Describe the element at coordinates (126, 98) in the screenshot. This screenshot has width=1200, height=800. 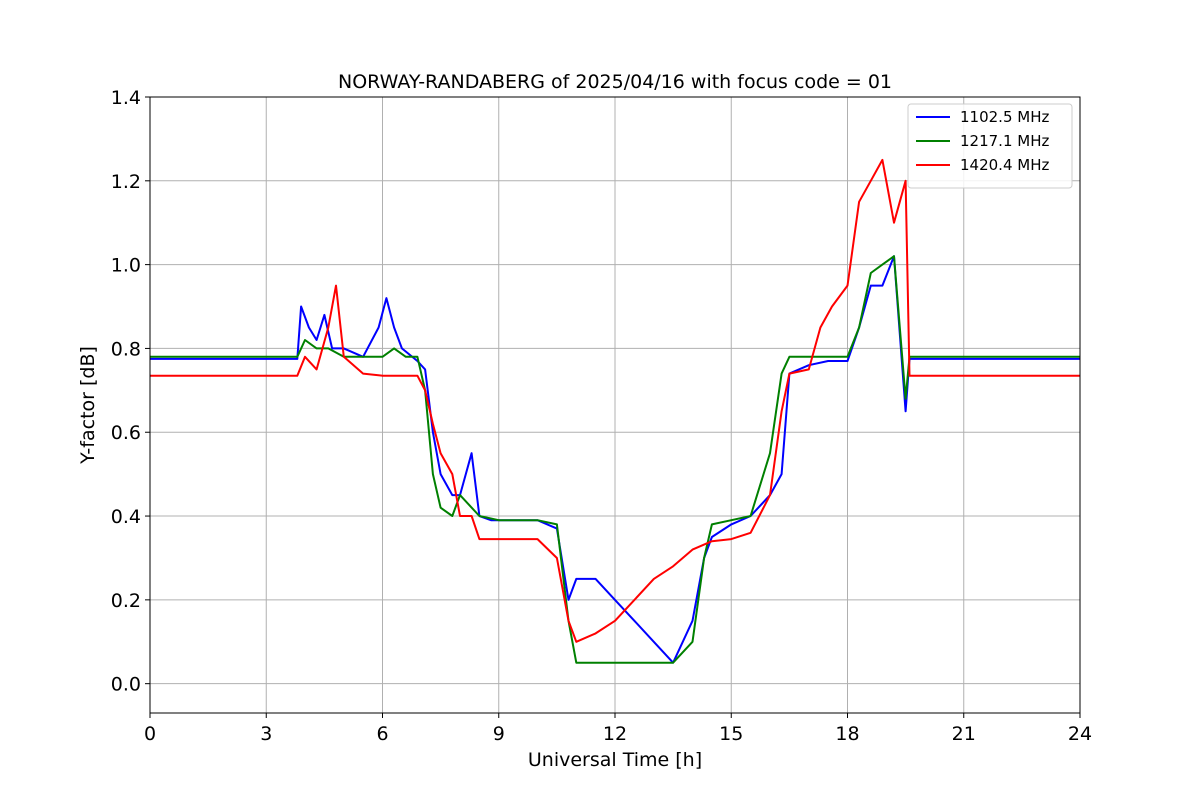
I see `y-tick-label: 1.4` at that location.